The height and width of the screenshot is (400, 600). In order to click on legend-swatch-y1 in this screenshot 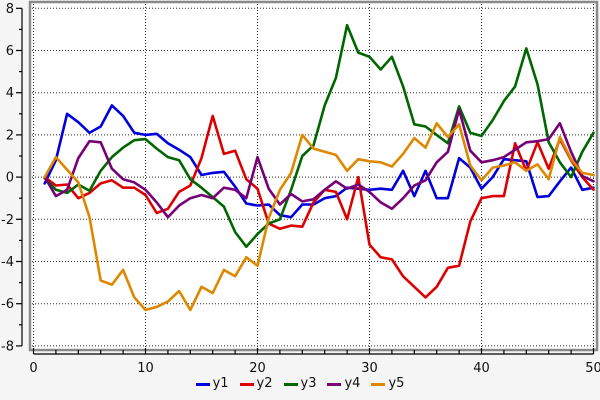, I will do `click(202, 384)`.